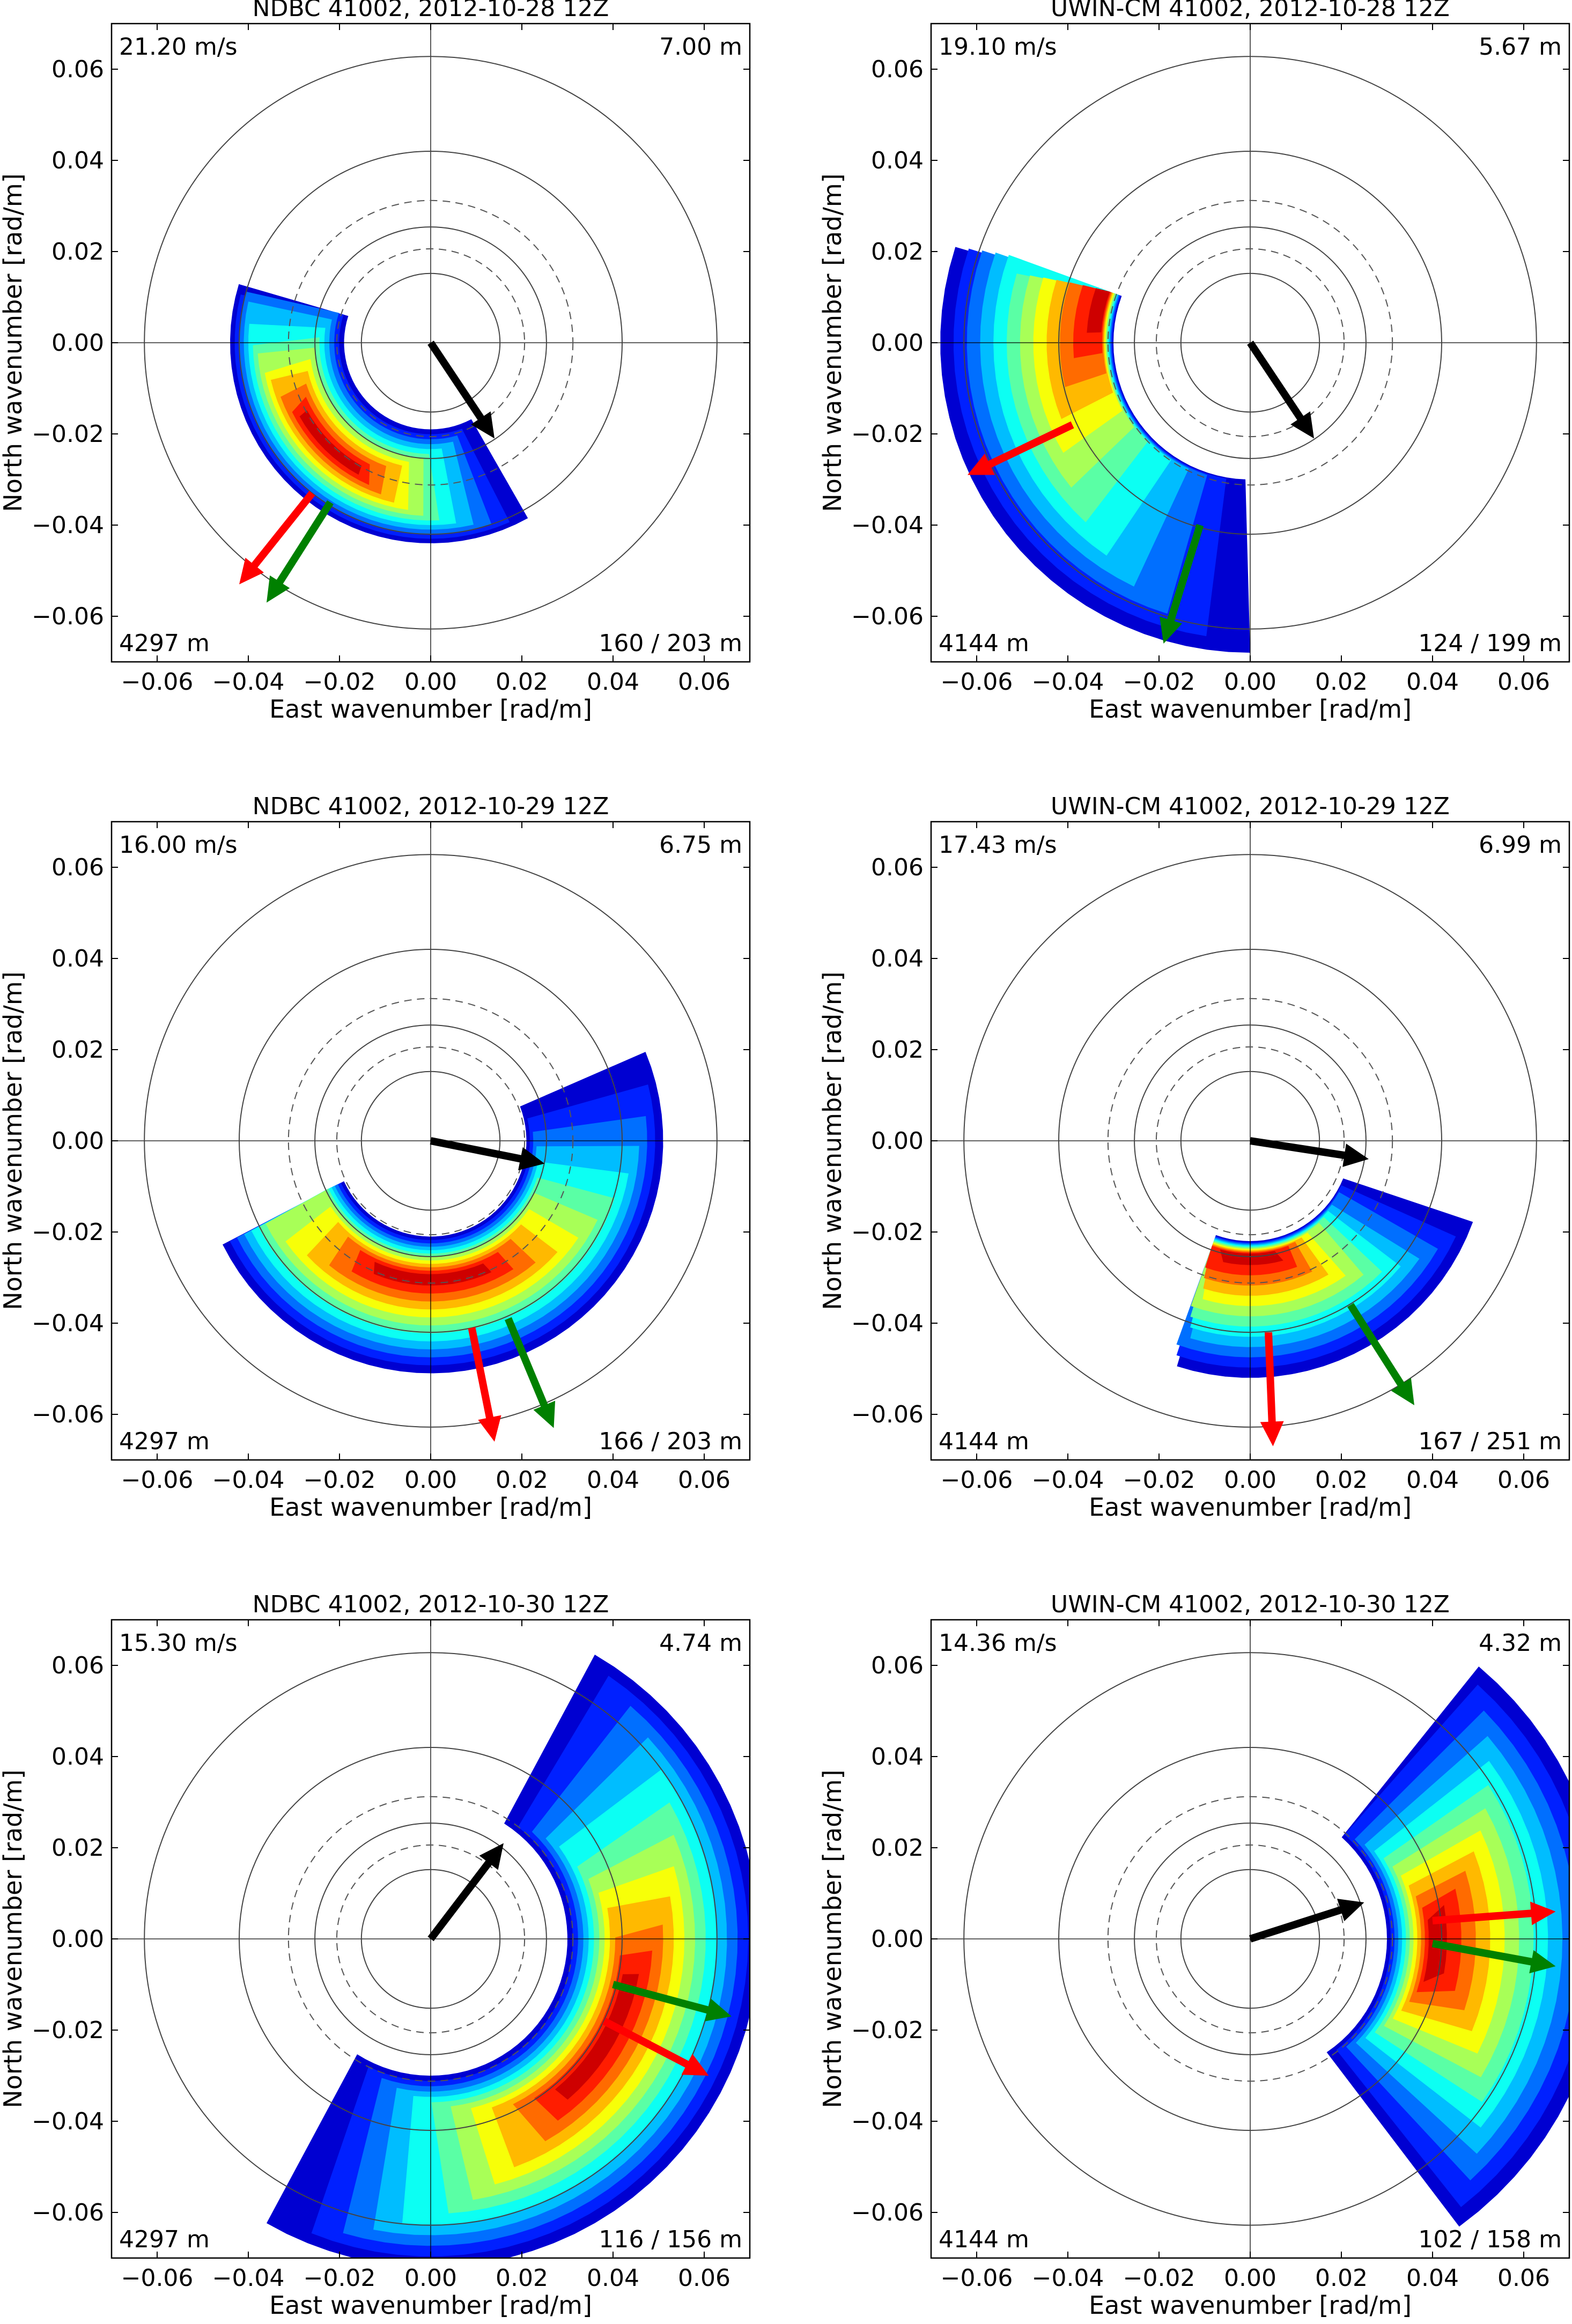  What do you see at coordinates (1490, 2239) in the screenshot?
I see `wavelength-label: 102 / 158 m` at bounding box center [1490, 2239].